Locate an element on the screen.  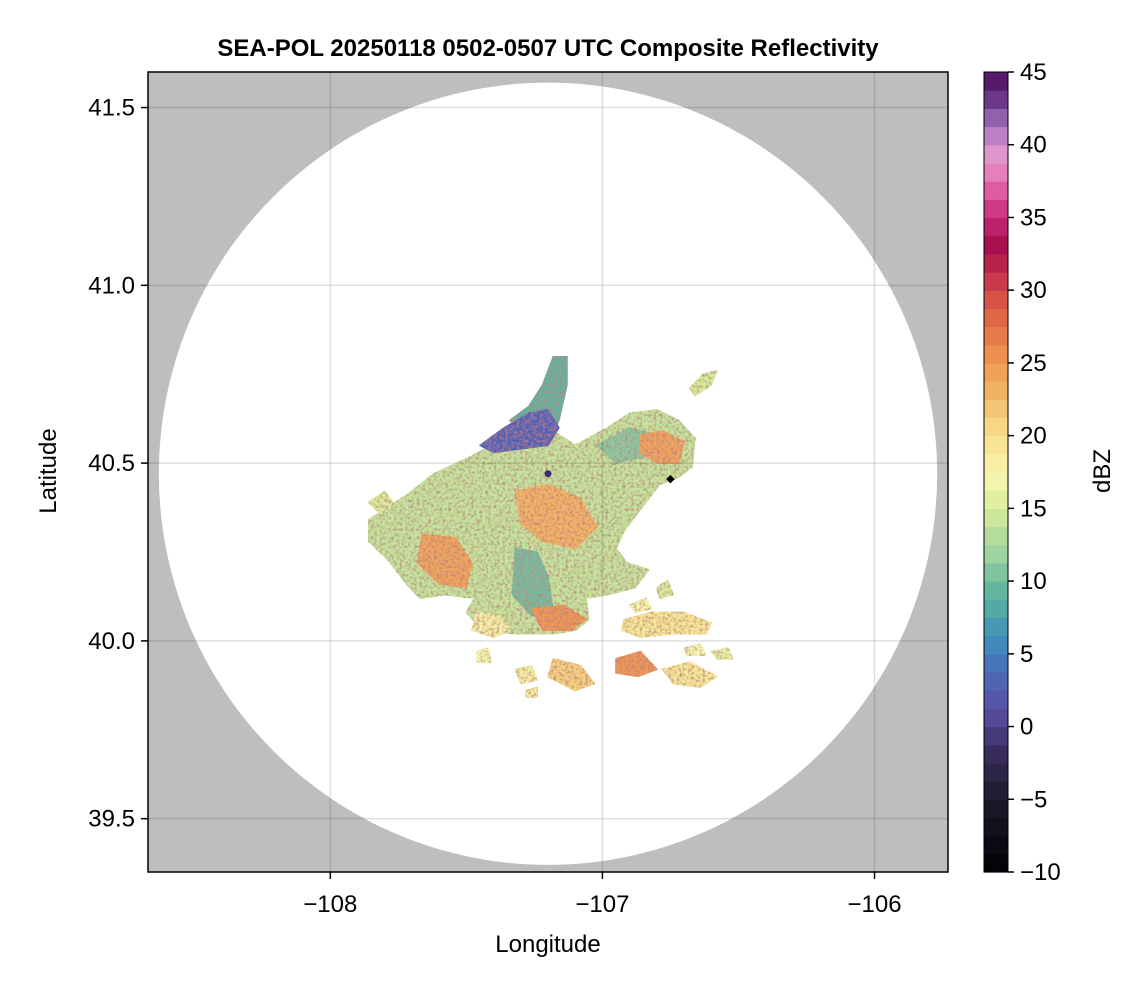
colorbar-tick-label: −5 is located at coordinates (1033, 799).